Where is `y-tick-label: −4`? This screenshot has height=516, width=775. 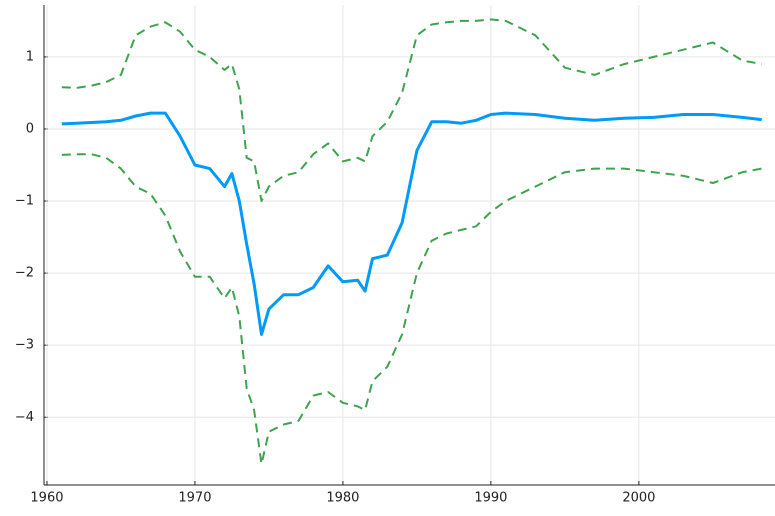 y-tick-label: −4 is located at coordinates (24, 417).